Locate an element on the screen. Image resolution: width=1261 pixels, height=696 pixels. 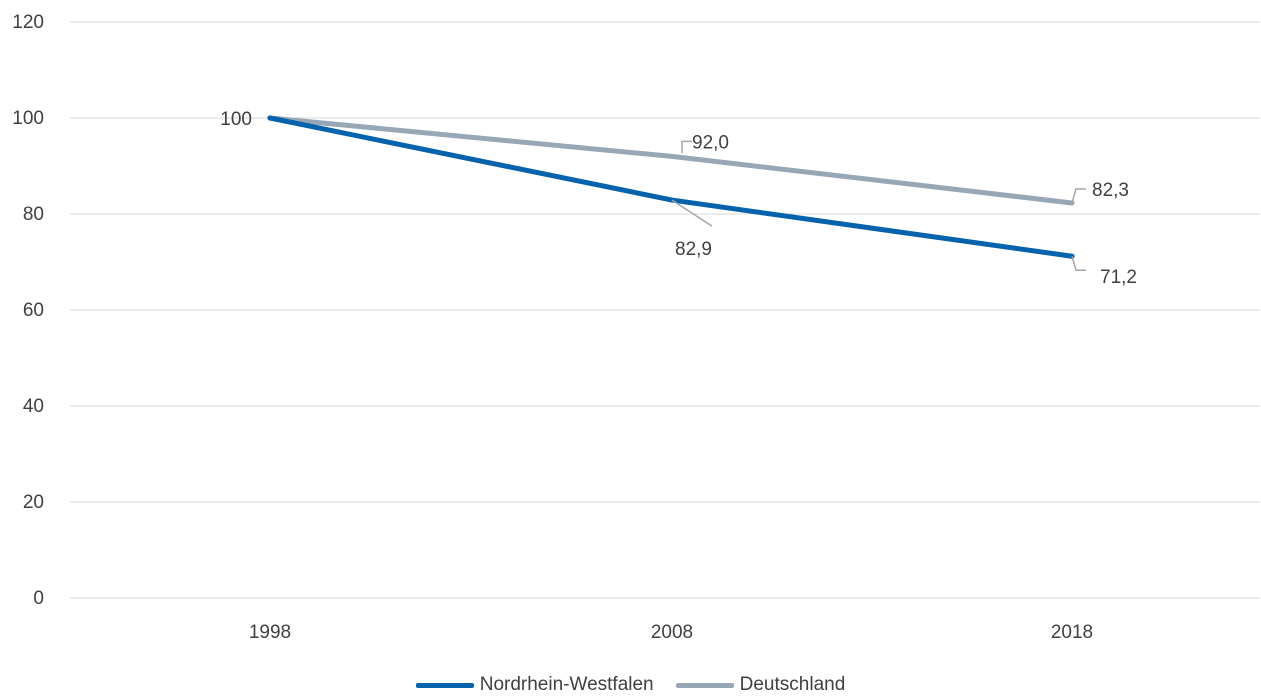
legend-label-nrw: Nordrhein-Westfalen is located at coordinates (566, 684).